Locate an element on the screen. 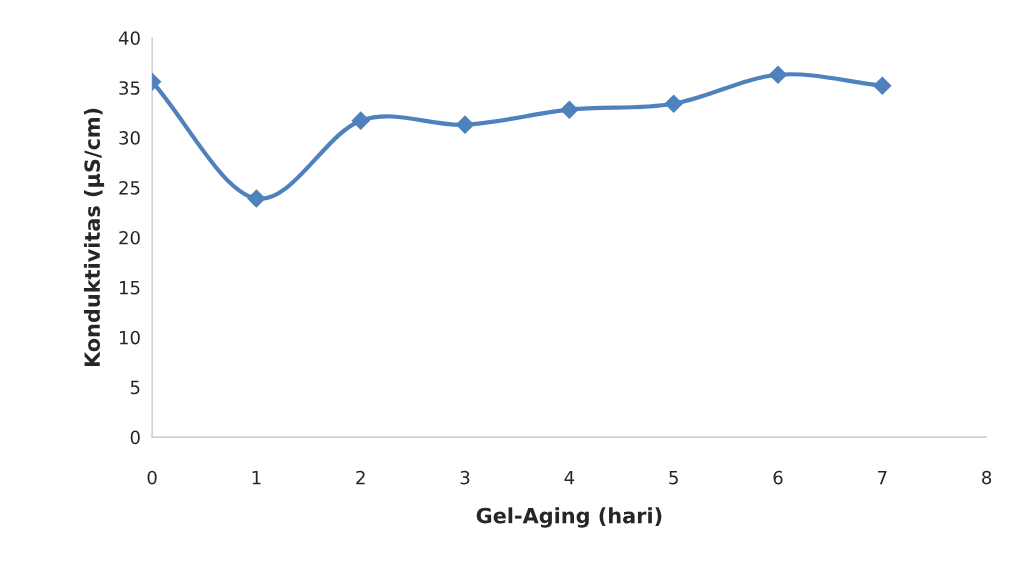  x-tick-label: 6 is located at coordinates (778, 477).